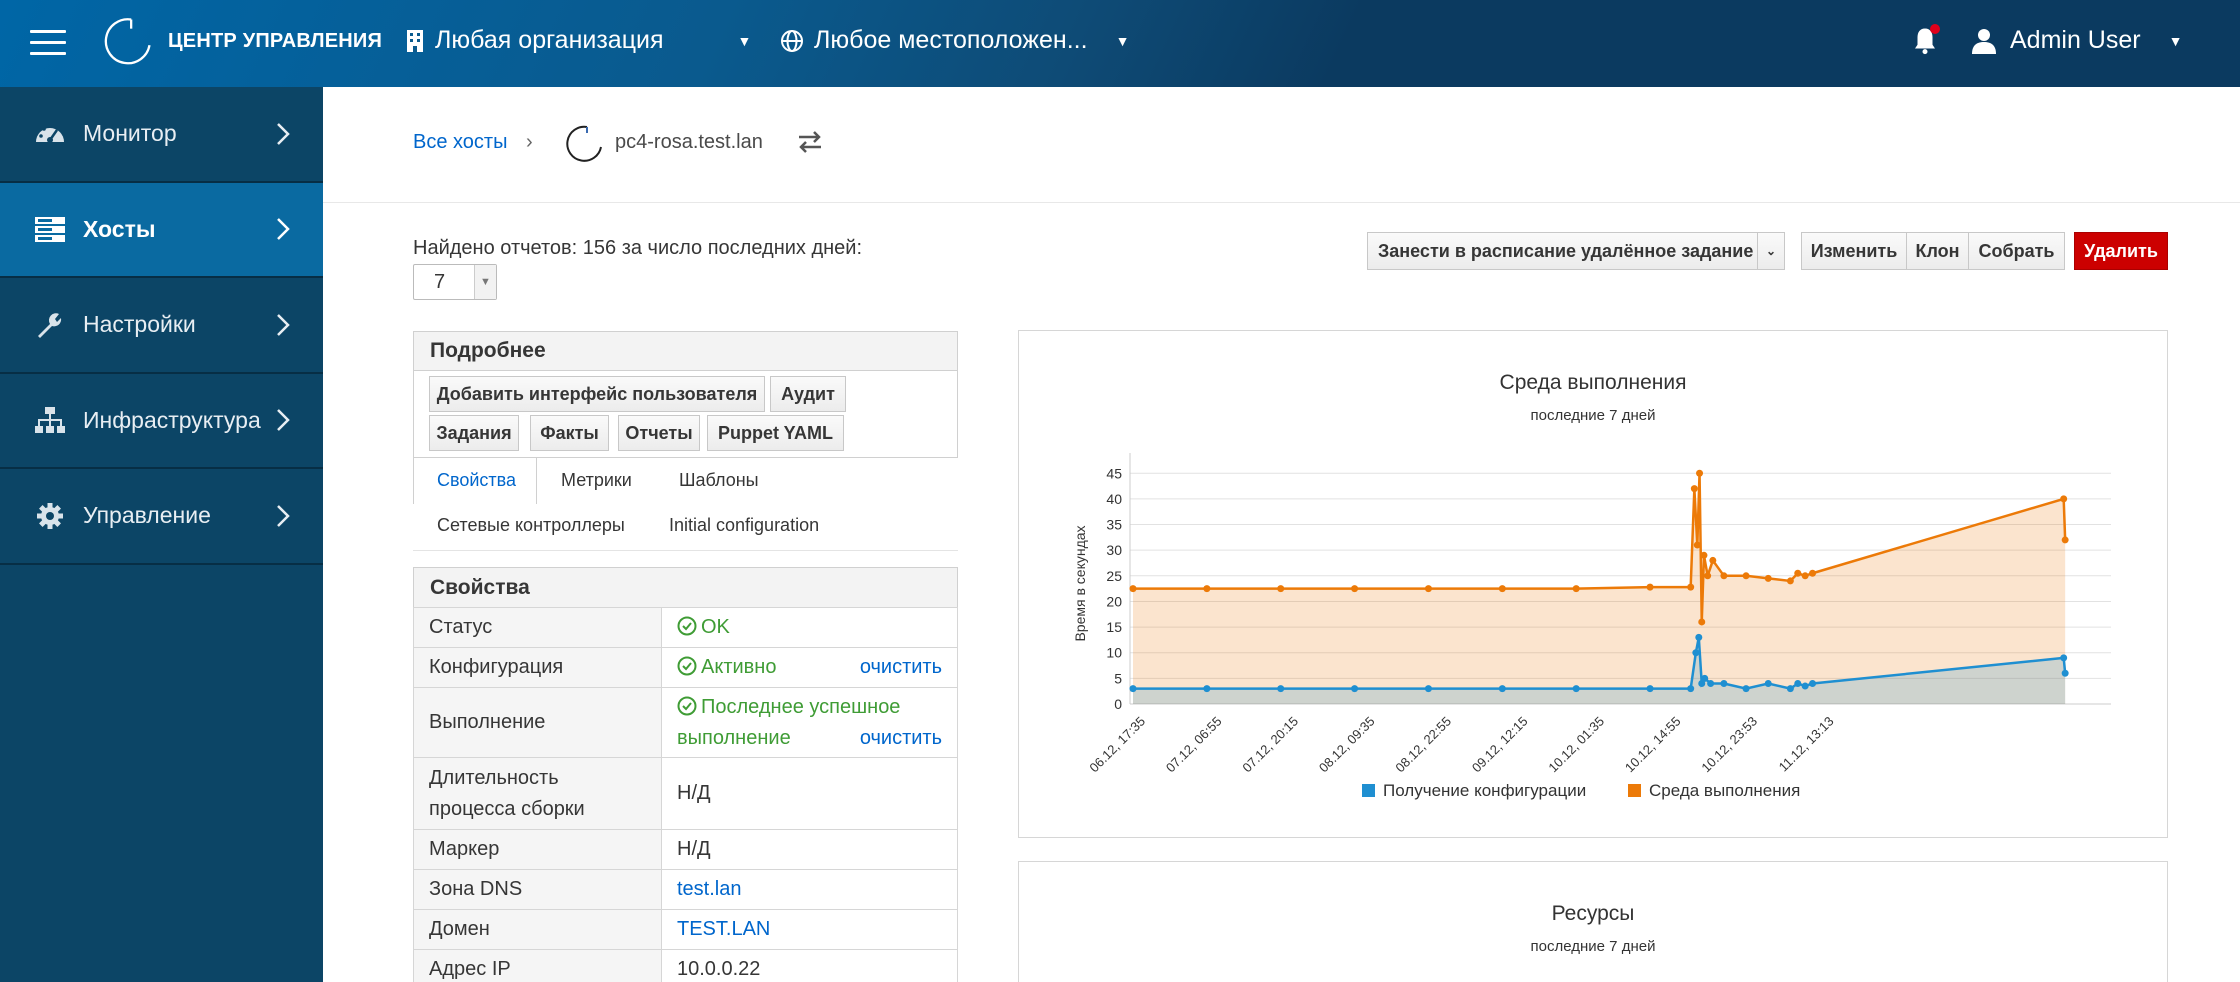 The height and width of the screenshot is (982, 2240). What do you see at coordinates (50, 230) in the screenshot?
I see `server-icon` at bounding box center [50, 230].